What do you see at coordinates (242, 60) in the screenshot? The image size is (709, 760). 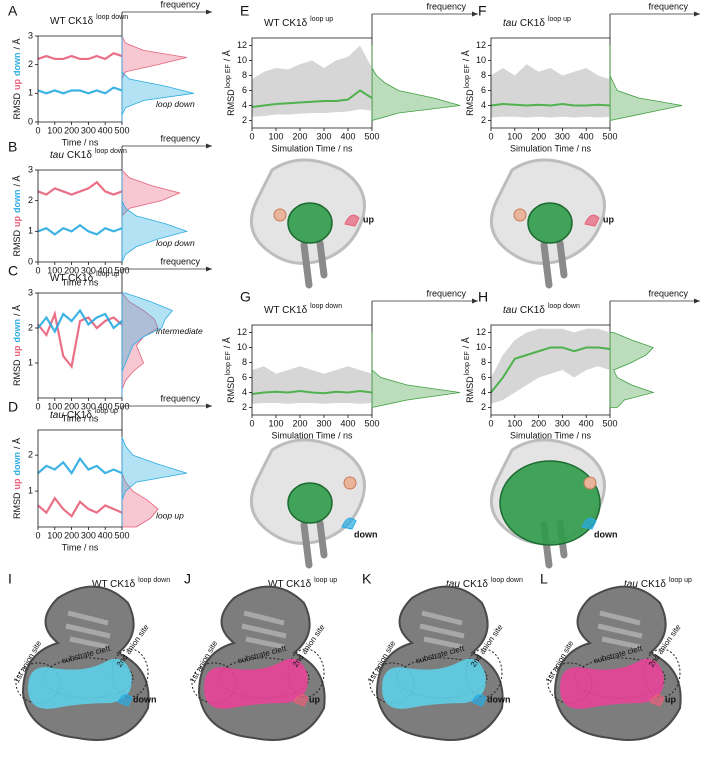 I see `y-tick-label: 10` at bounding box center [242, 60].